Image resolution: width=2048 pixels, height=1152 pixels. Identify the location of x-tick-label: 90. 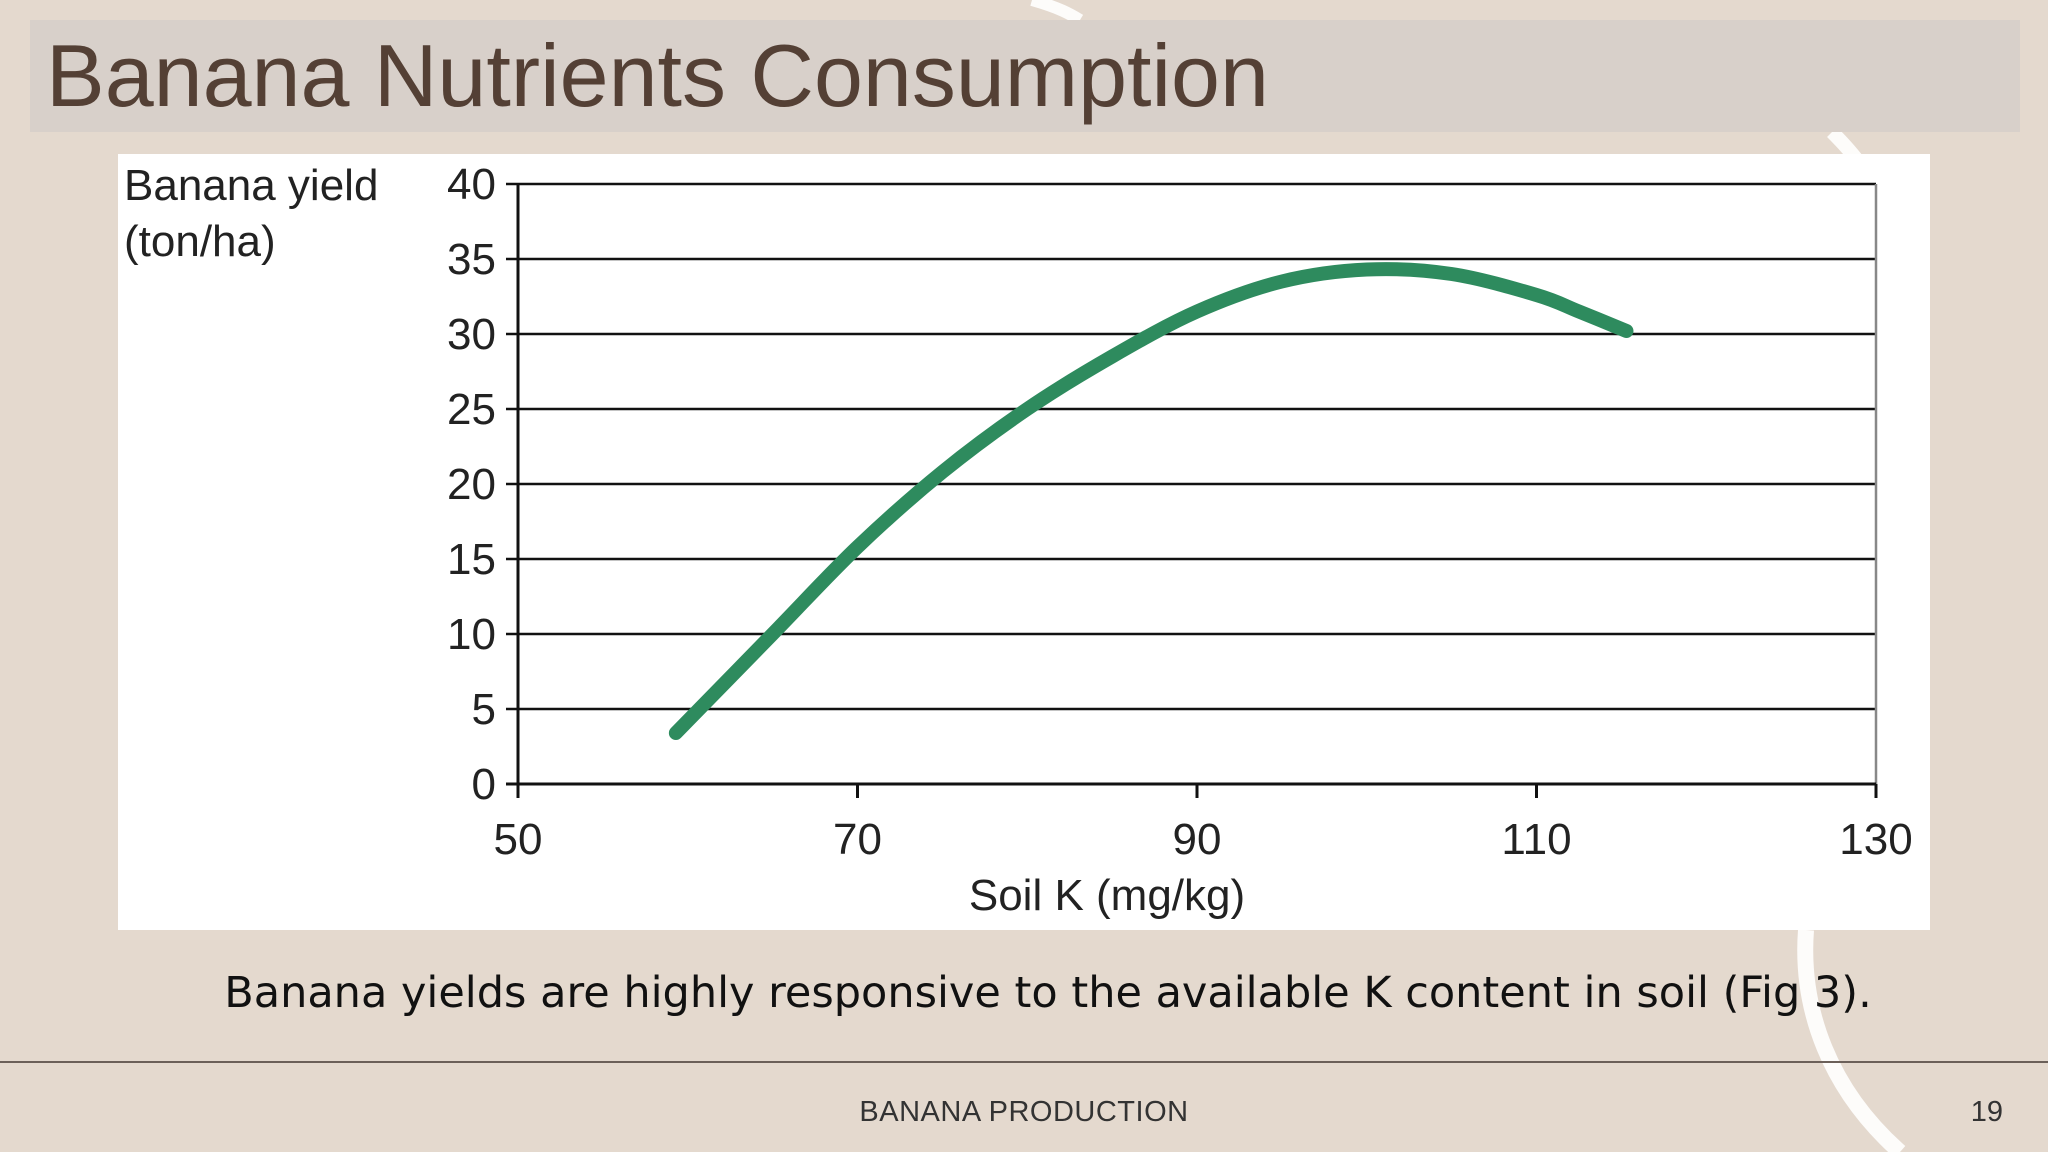
(1197, 839).